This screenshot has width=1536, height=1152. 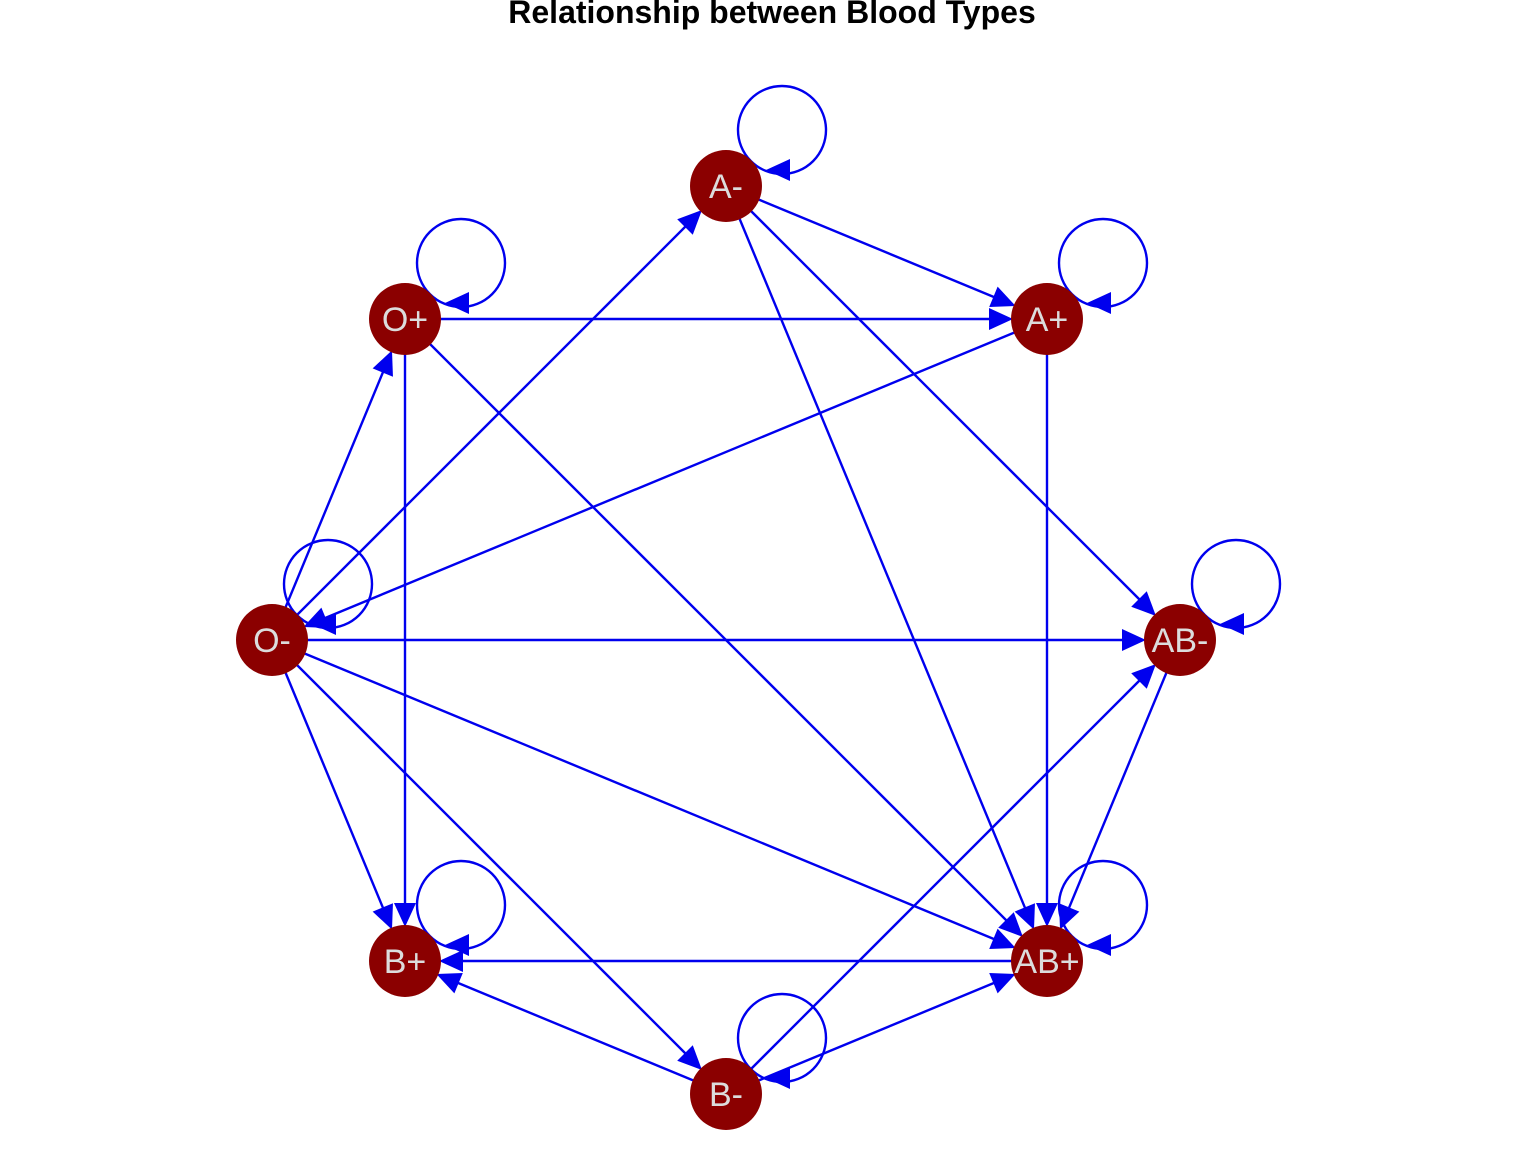 I want to click on edge-oneg-to-opos, so click(x=331, y=495).